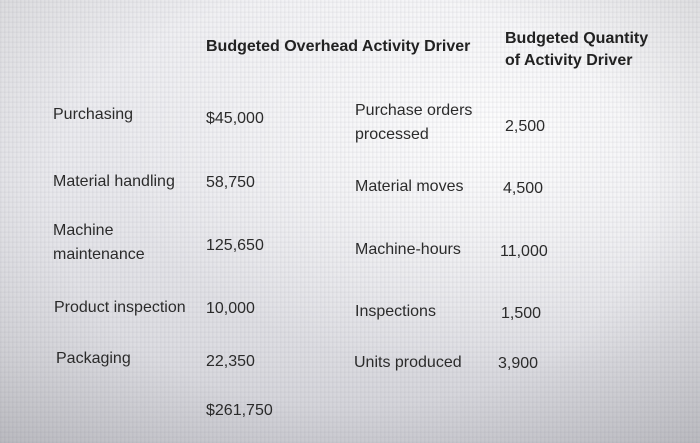 The image size is (700, 443). Describe the element at coordinates (409, 186) in the screenshot. I see `row-driver: Material moves` at that location.